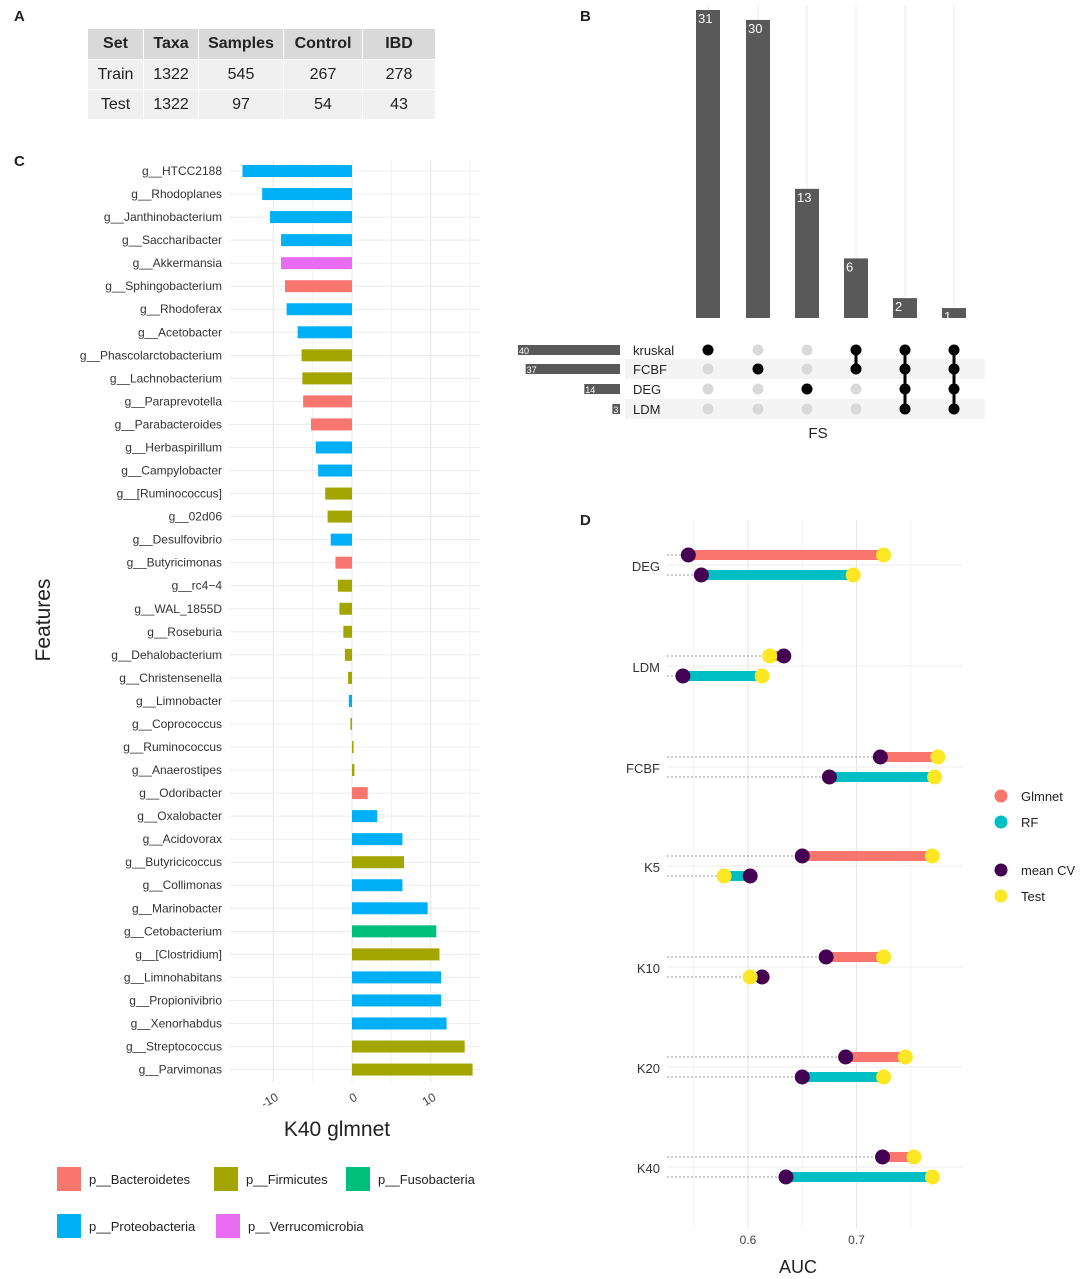  Describe the element at coordinates (174, 401) in the screenshot. I see `feature-label: g__Paraprevotella` at that location.